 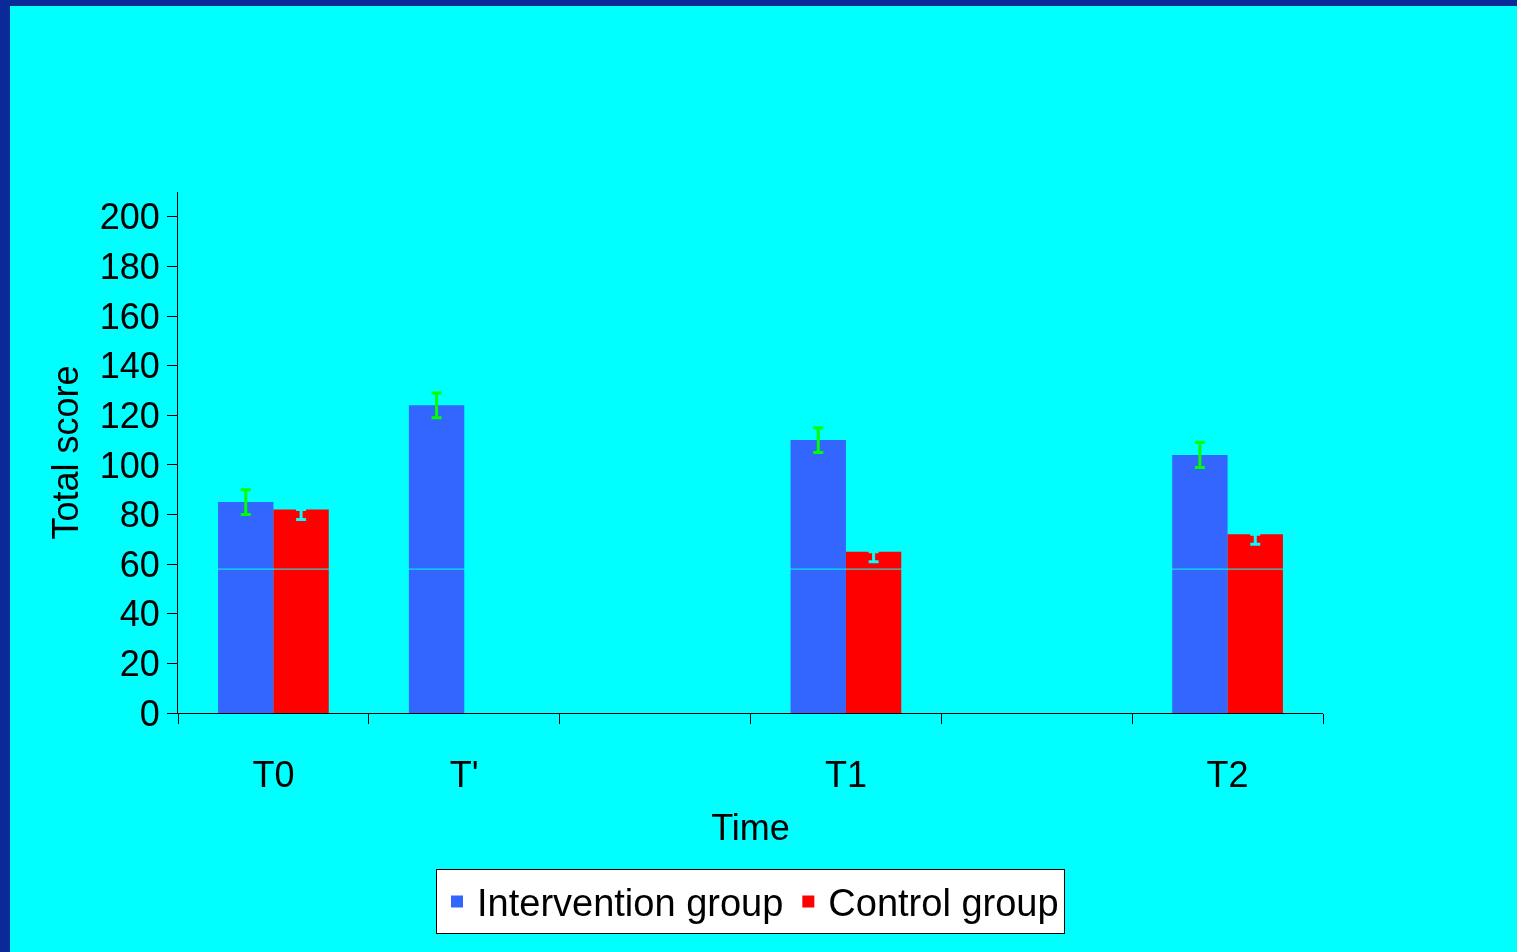 What do you see at coordinates (139, 564) in the screenshot?
I see `y-tick-label: 60` at bounding box center [139, 564].